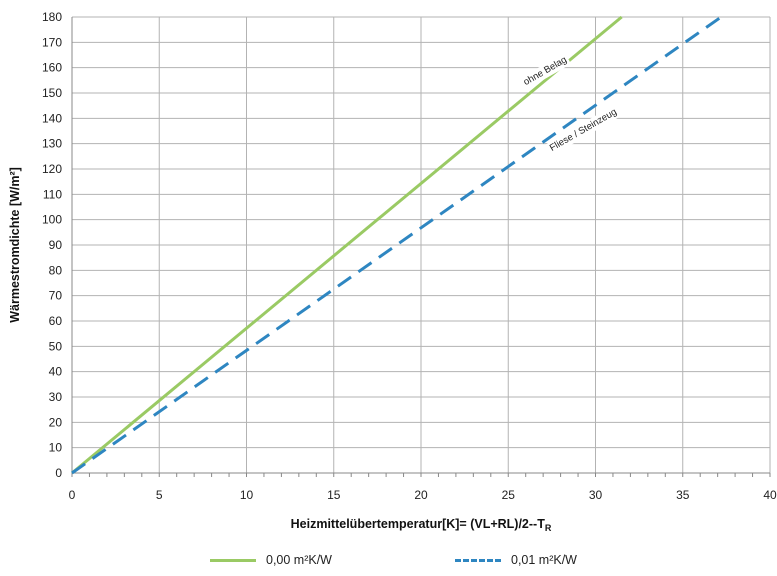 This screenshot has width=777, height=576. Describe the element at coordinates (52, 93) in the screenshot. I see `y-tick-label: 150` at that location.